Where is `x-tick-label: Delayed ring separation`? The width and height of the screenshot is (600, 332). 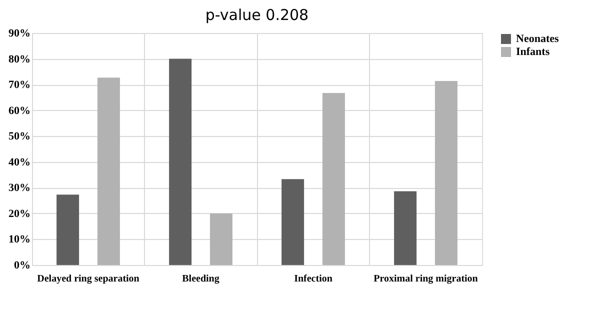
x-tick-label: Delayed ring separation is located at coordinates (88, 279).